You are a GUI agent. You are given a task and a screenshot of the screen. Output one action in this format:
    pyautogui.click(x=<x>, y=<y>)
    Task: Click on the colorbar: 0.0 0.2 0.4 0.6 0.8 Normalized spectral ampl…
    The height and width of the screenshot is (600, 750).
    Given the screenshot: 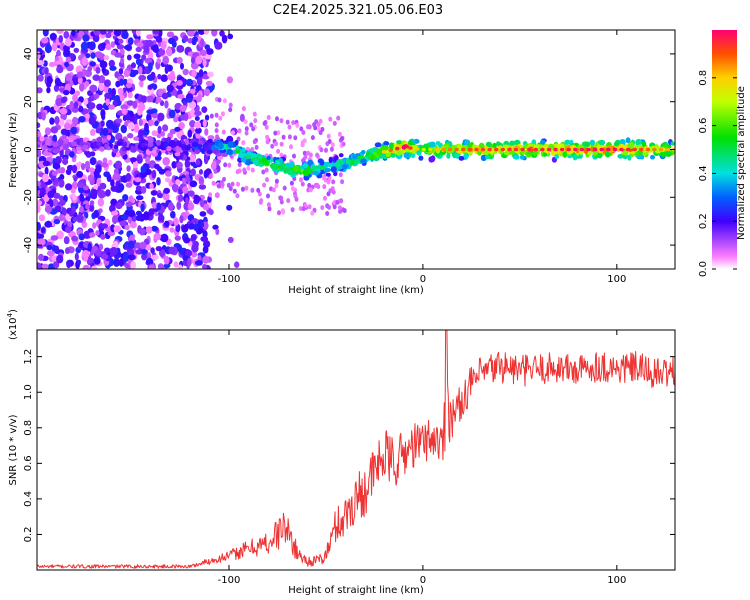 What is the action you would take?
    pyautogui.click(x=722, y=153)
    